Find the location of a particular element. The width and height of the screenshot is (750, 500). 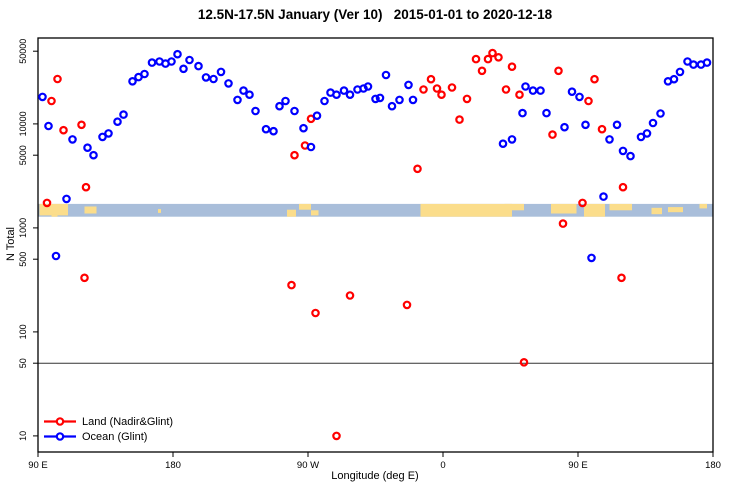

x-tick-label: 90 E is located at coordinates (578, 465).